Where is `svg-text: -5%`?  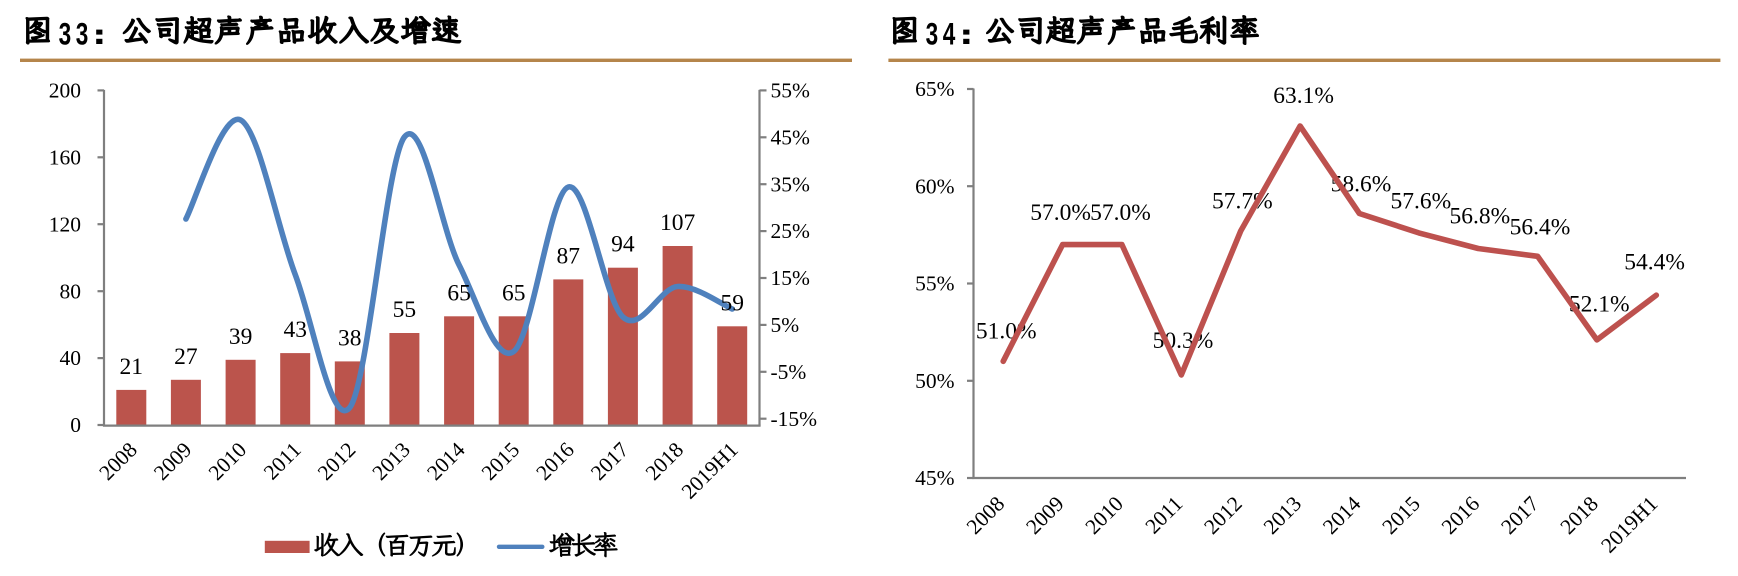
svg-text: -5% is located at coordinates (789, 372).